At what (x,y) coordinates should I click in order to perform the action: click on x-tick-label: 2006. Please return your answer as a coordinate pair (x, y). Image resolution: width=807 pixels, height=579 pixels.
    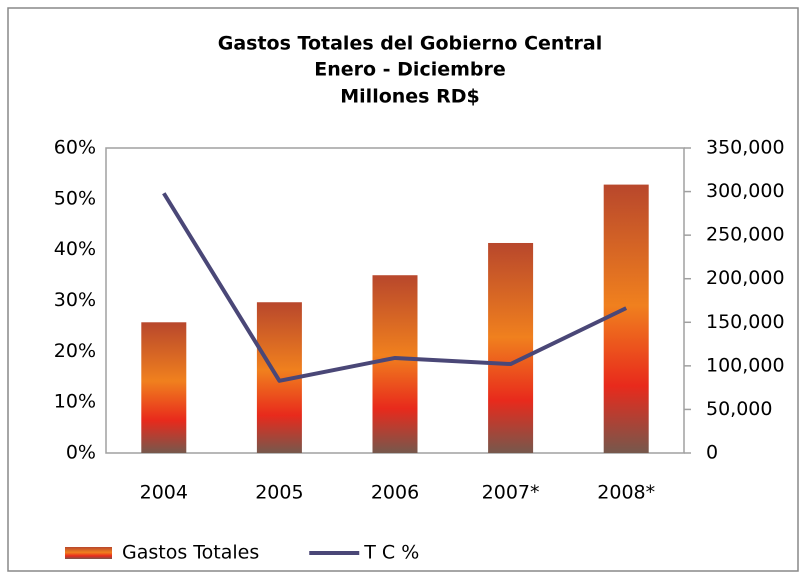
    Looking at the image, I should click on (395, 493).